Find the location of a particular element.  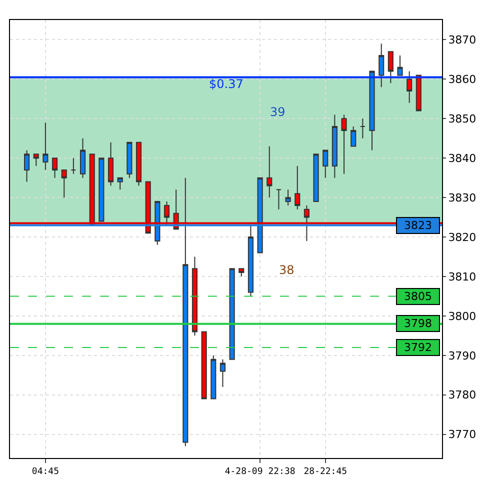

annotation: 38 is located at coordinates (286, 270).